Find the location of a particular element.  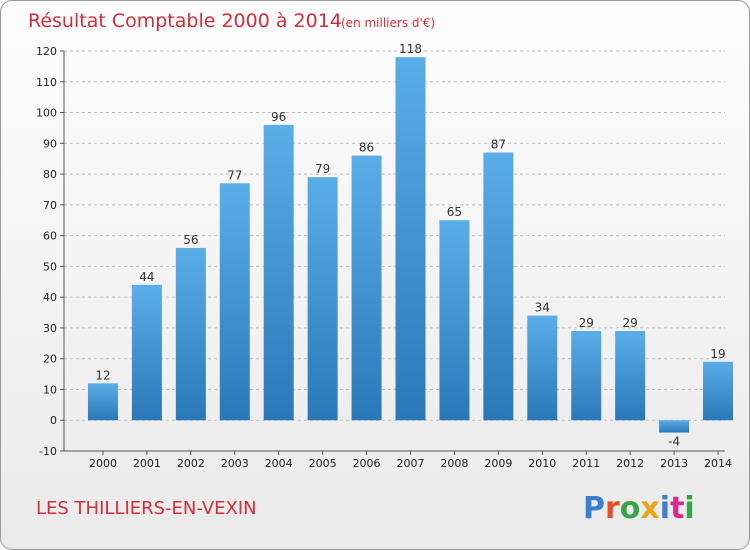

y-tick-label: 90 is located at coordinates (50, 143).